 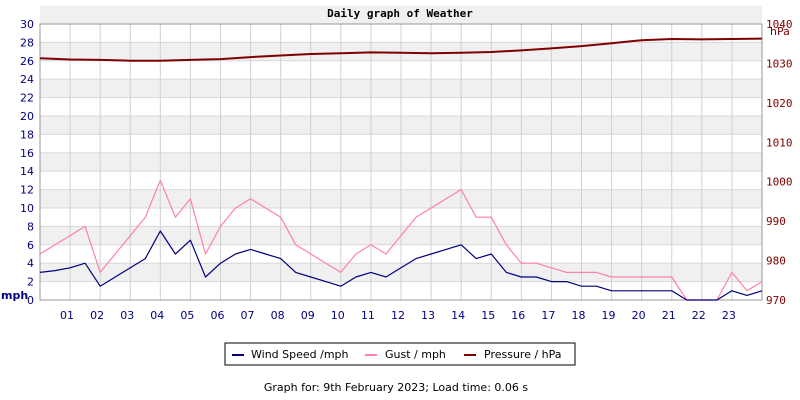 I want to click on left-tick-label: 0, so click(x=30, y=300).